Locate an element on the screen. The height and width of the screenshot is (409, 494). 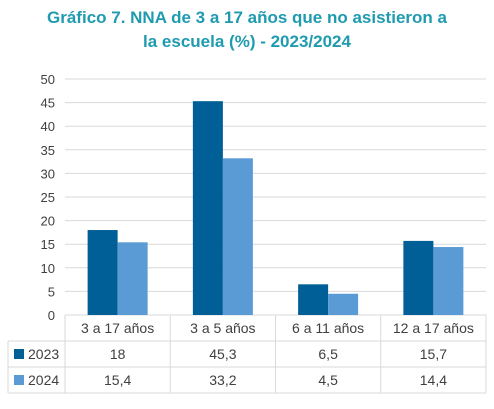
y-tick-label: 25 is located at coordinates (48, 197).